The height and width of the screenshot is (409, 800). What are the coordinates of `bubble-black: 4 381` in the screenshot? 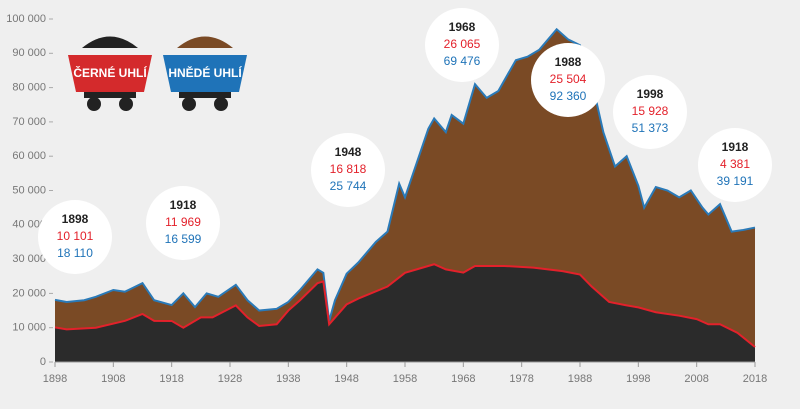 It's located at (735, 164).